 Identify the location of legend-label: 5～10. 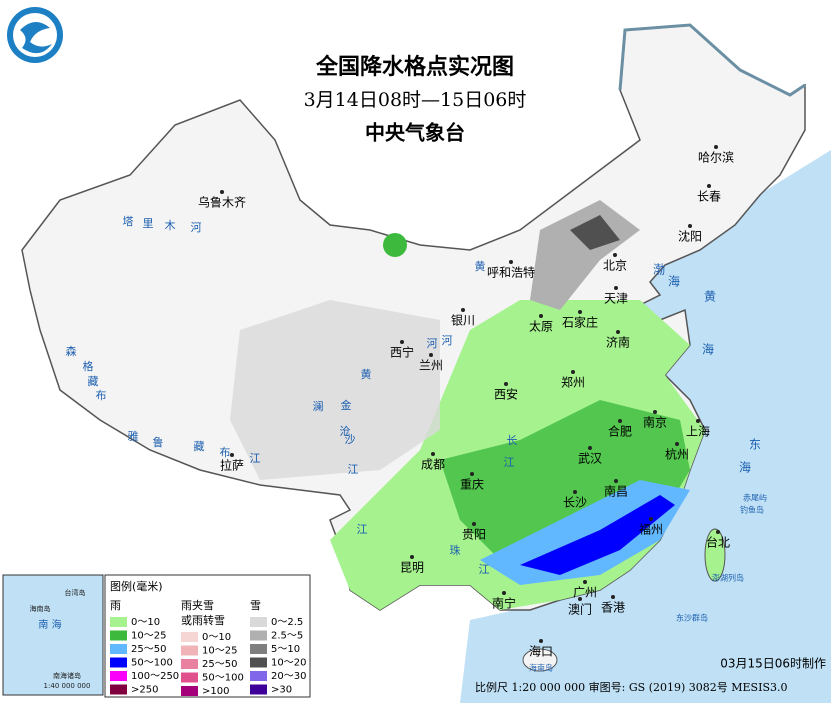
(285, 649).